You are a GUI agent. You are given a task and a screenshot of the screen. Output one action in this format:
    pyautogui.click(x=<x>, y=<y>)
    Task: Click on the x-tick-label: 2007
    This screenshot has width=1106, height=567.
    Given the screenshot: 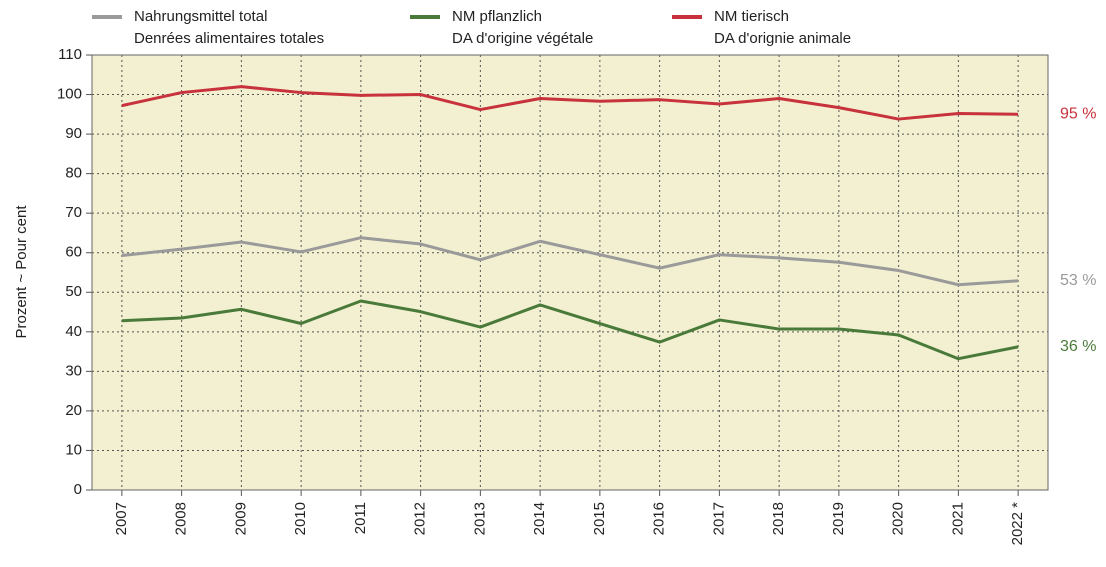 What is the action you would take?
    pyautogui.click(x=121, y=518)
    